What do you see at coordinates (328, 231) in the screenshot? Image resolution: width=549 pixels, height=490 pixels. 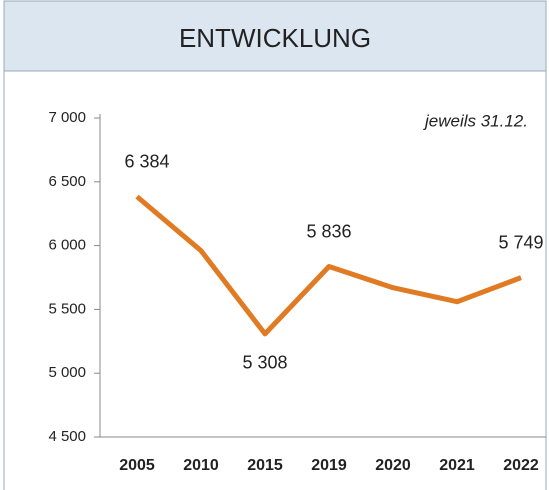 I see `value-label: 5 836` at bounding box center [328, 231].